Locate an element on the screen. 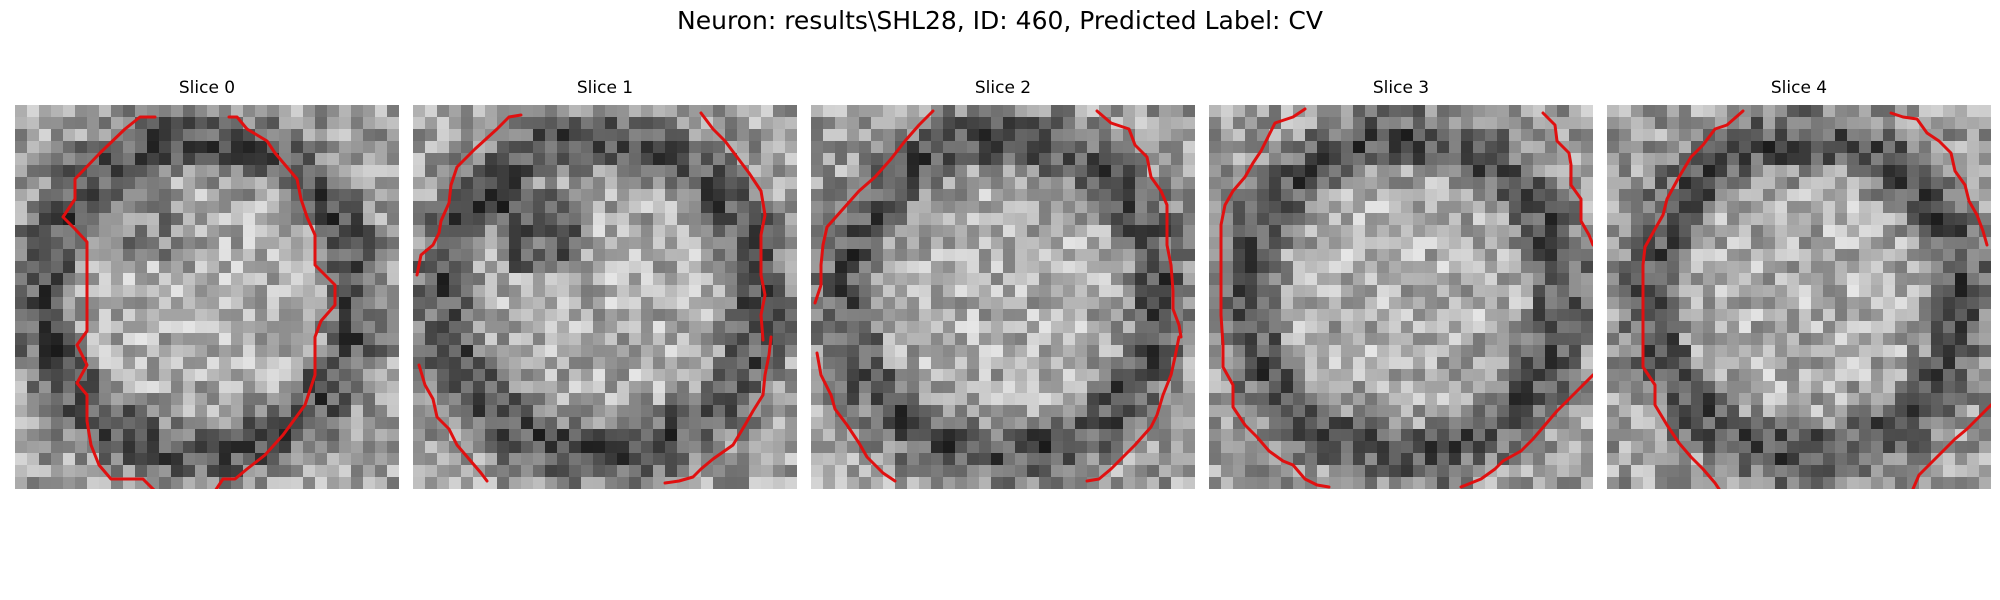 This screenshot has height=600, width=2000. slice-title-0: Slice 0 is located at coordinates (207, 88).